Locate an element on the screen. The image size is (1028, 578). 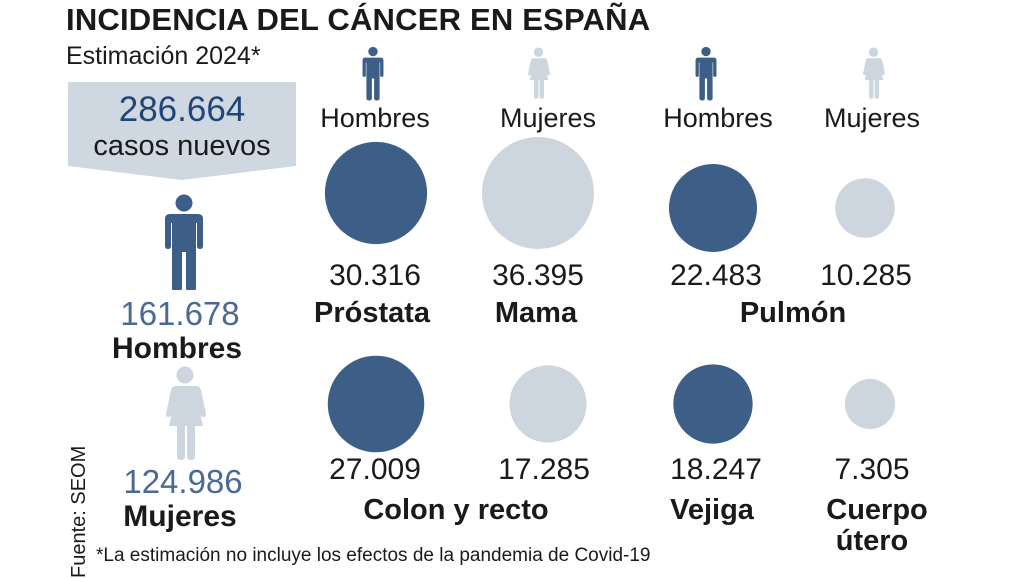
women-total-value: 124.986 is located at coordinates (183, 481).